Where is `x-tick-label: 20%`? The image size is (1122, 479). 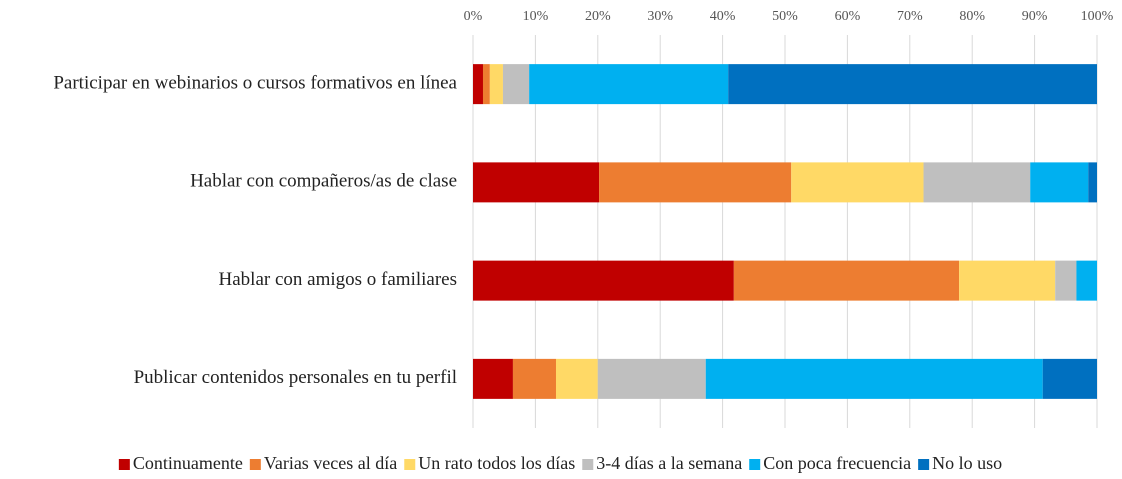
x-tick-label: 20% is located at coordinates (598, 16).